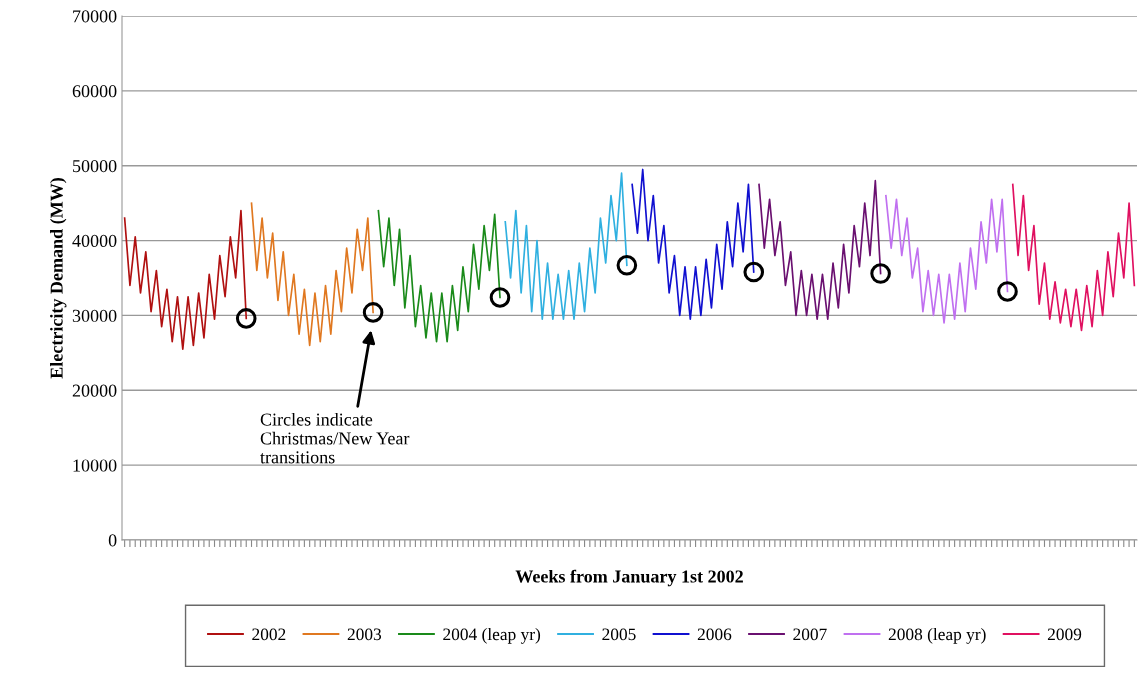 The height and width of the screenshot is (675, 1140). I want to click on legend-label: 2004 (leap yr), so click(492, 635).